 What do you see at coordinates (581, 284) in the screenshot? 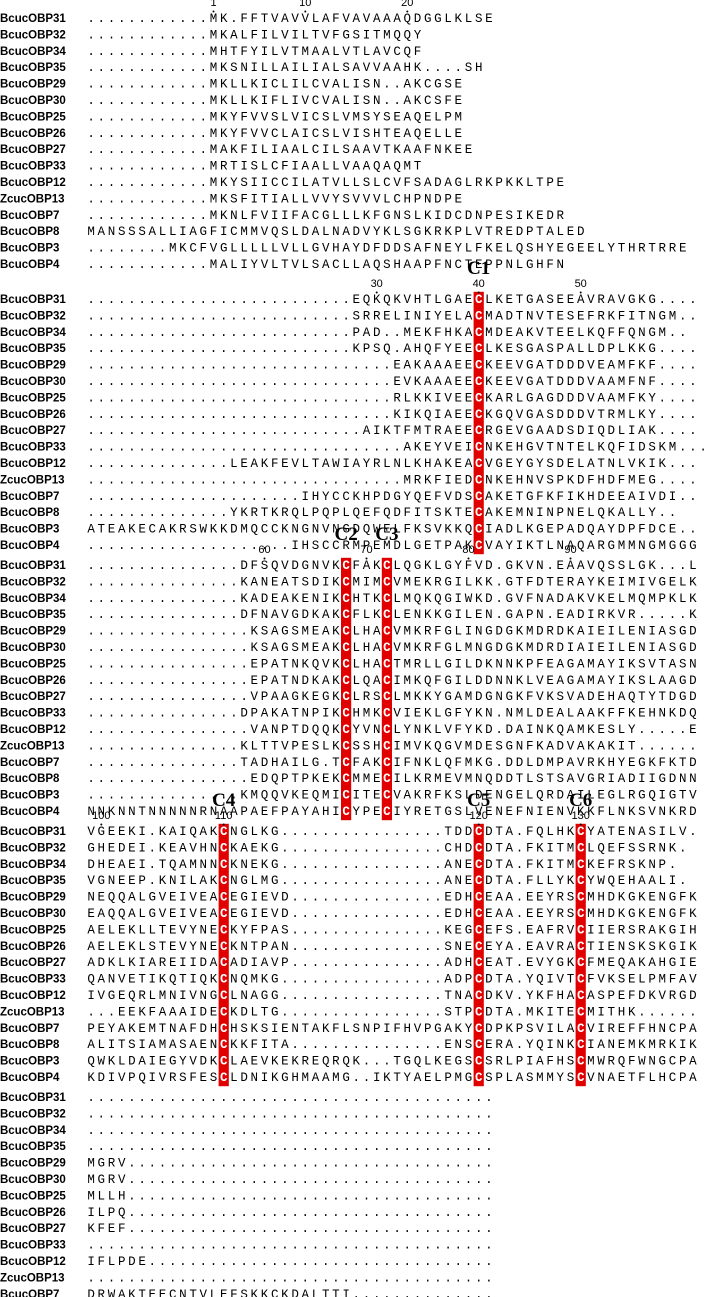
I see `ruler-number: 50` at bounding box center [581, 284].